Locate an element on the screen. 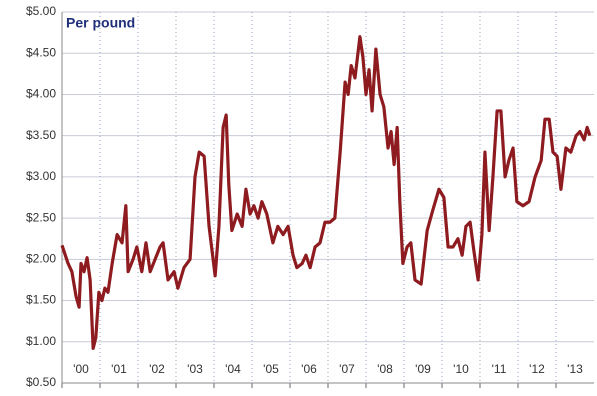 The width and height of the screenshot is (597, 396). x-tick-label: '05 is located at coordinates (271, 369).